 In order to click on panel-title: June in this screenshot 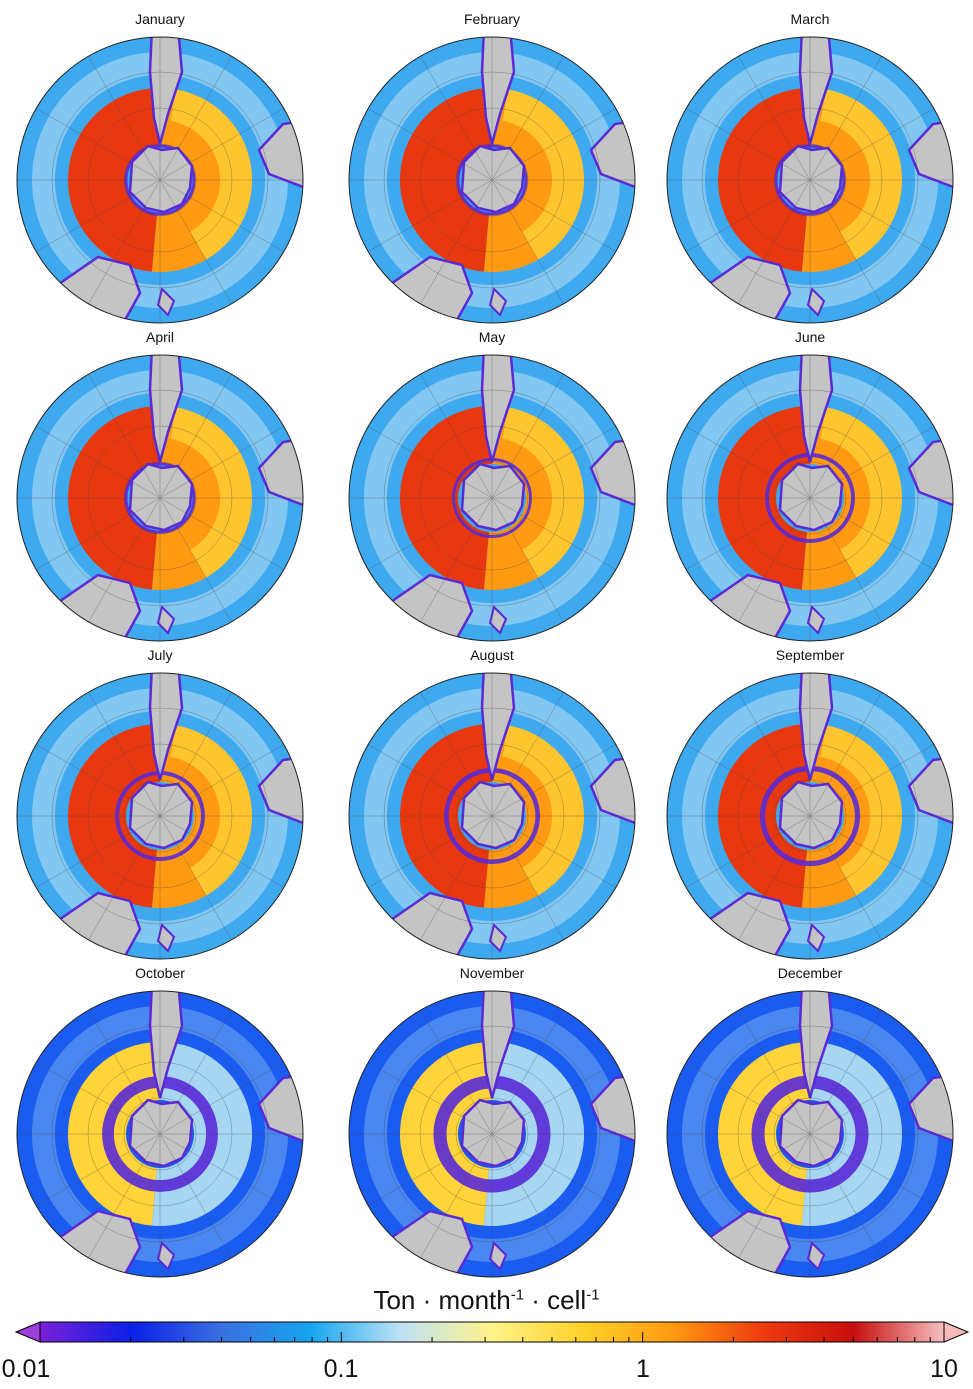, I will do `click(810, 337)`.